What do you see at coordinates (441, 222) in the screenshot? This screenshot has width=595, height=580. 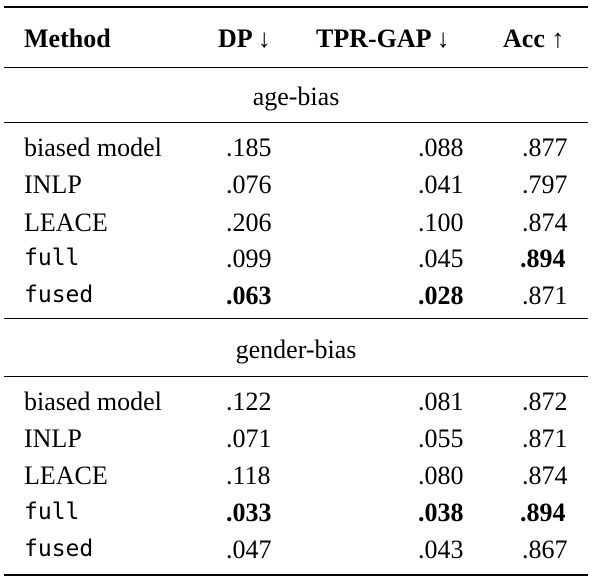 I see `row-tpr: .100` at bounding box center [441, 222].